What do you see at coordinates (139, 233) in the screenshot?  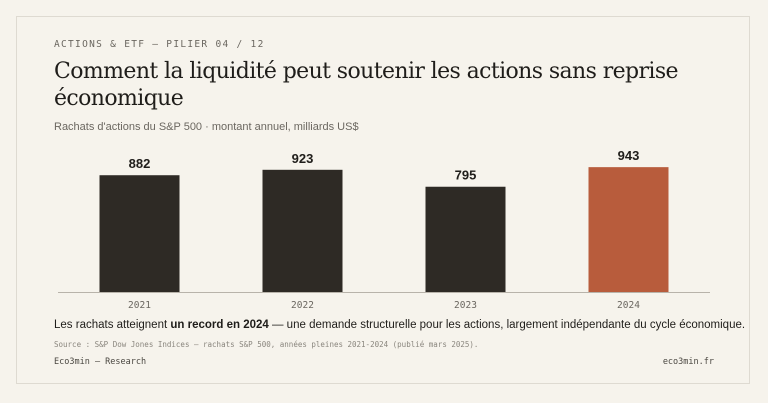 I see `bar-2021` at bounding box center [139, 233].